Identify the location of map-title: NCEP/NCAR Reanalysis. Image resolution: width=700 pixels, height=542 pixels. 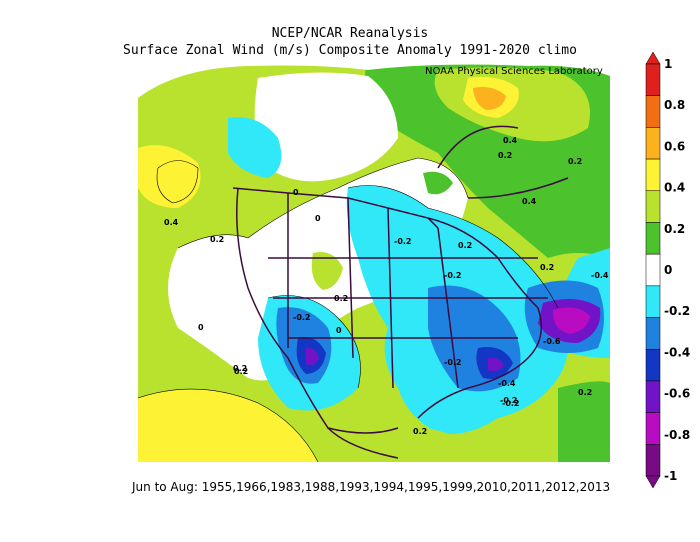
(350, 33).